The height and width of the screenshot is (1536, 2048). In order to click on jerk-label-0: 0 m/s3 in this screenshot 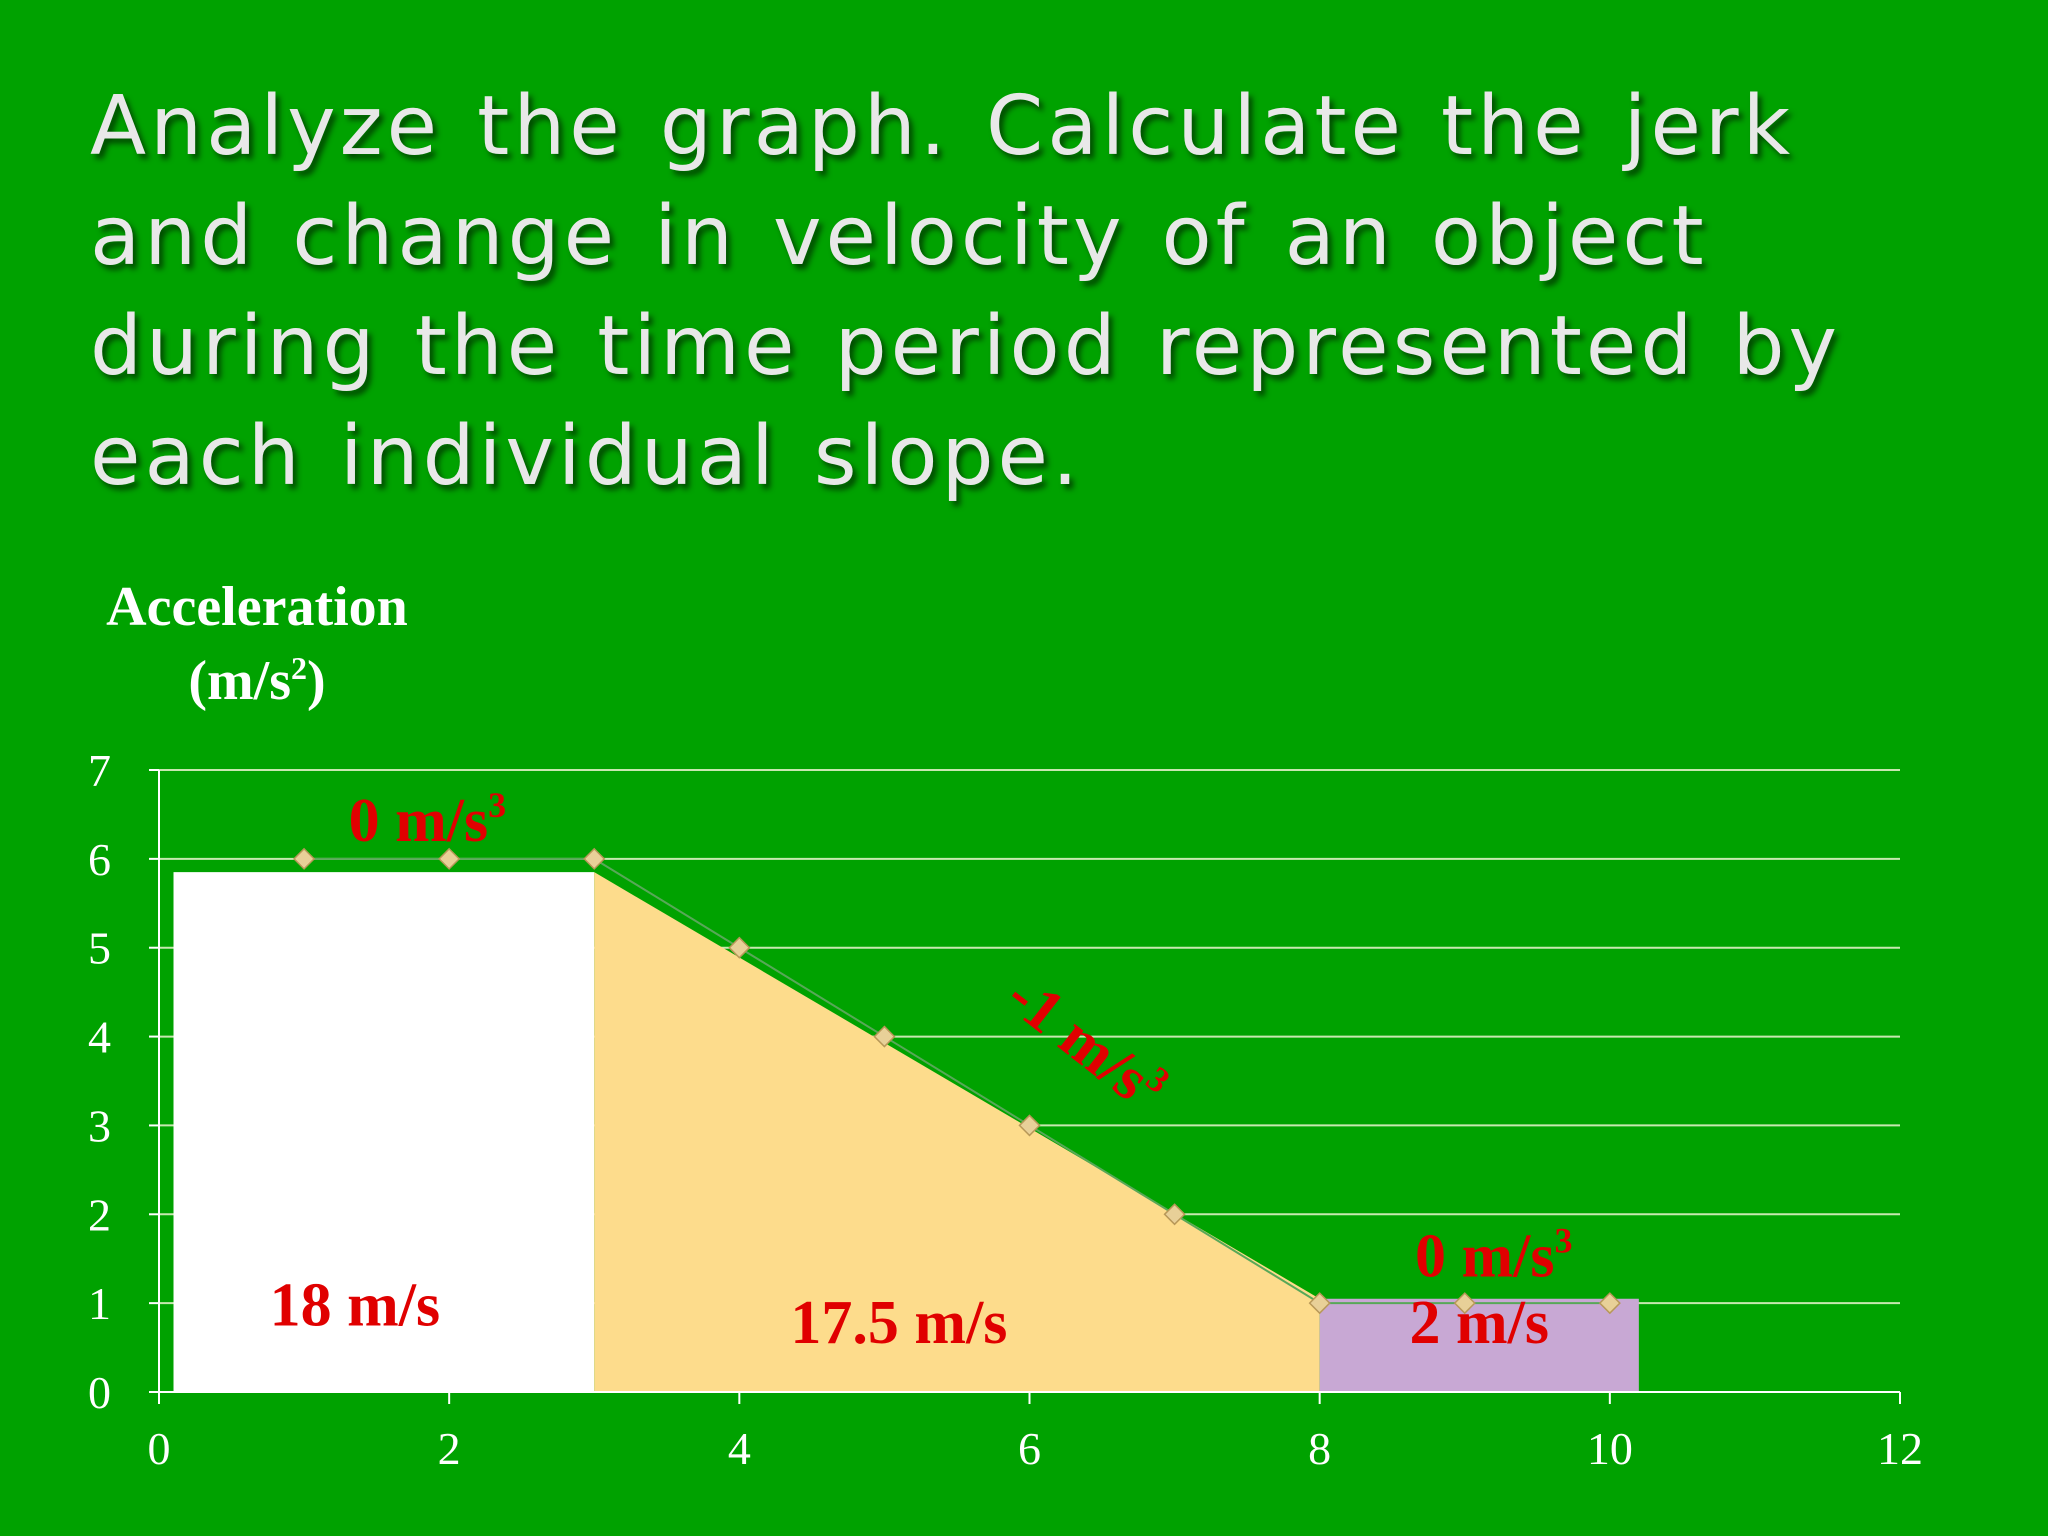, I will do `click(428, 820)`.